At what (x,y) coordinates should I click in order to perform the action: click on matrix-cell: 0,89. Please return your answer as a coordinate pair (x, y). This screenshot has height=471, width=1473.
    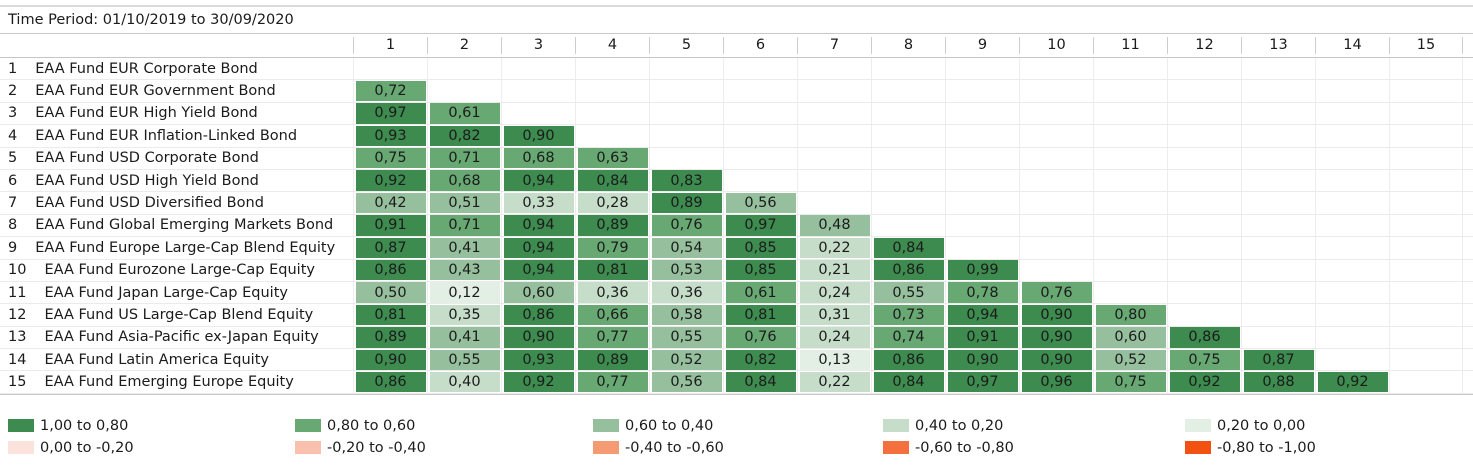
    Looking at the image, I should click on (686, 203).